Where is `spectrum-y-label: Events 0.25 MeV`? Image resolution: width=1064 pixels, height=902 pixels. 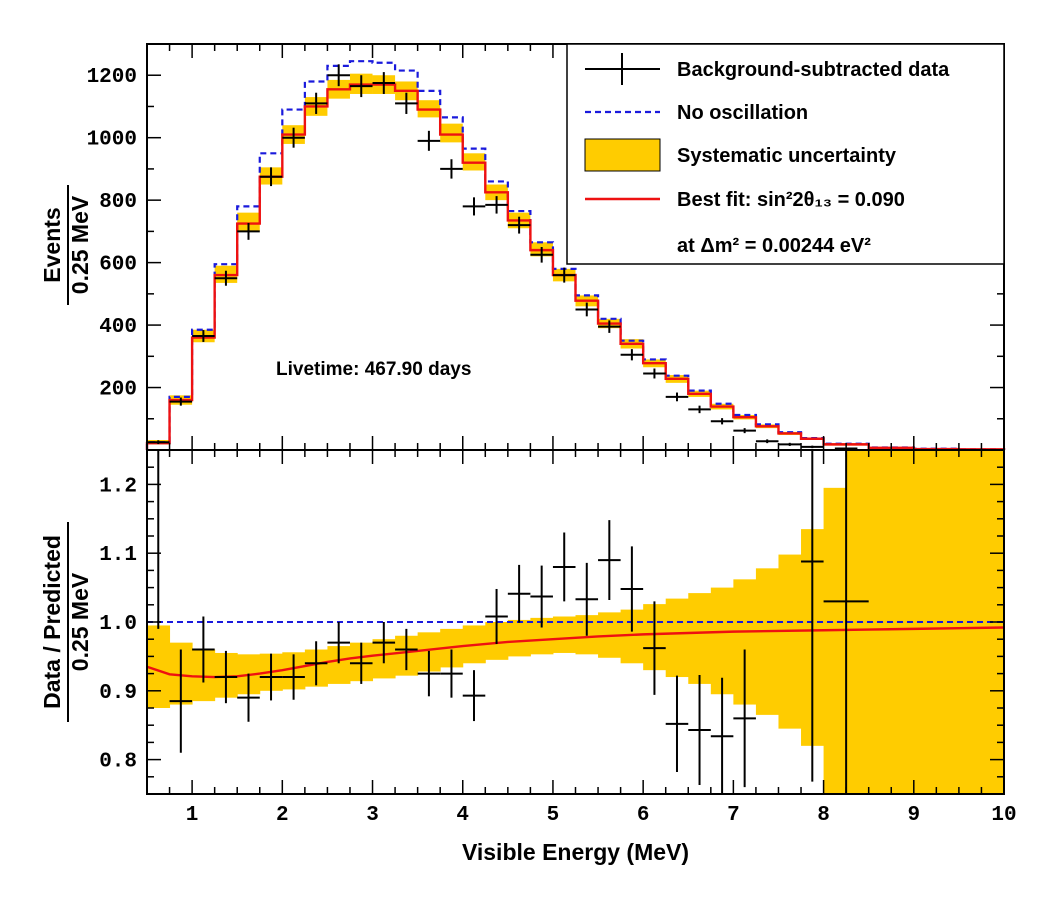
spectrum-y-label: Events 0.25 MeV is located at coordinates (66, 245).